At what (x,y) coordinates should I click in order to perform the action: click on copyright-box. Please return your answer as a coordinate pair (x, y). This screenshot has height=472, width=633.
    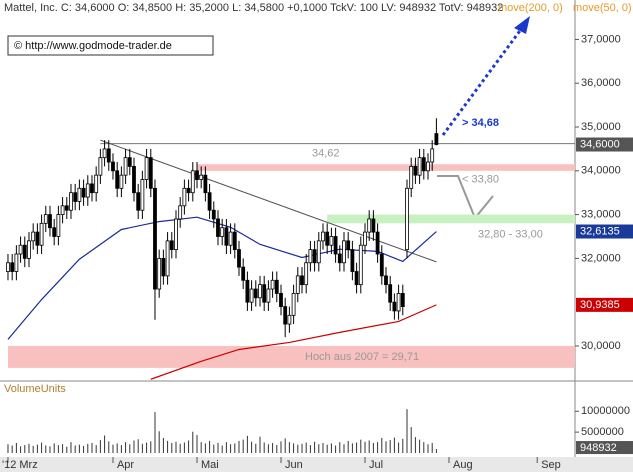
    Looking at the image, I should click on (110, 45).